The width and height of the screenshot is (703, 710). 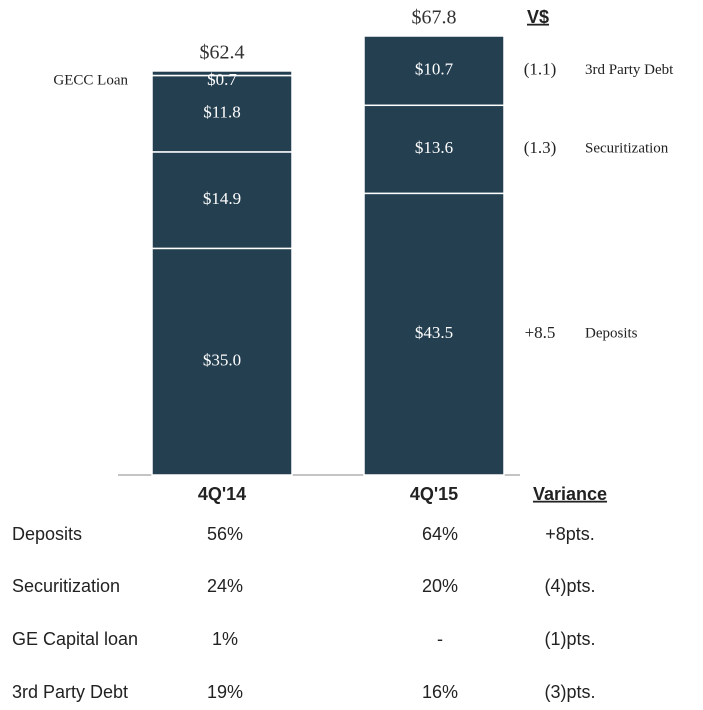 I want to click on table-cell: 64%, so click(x=440, y=534).